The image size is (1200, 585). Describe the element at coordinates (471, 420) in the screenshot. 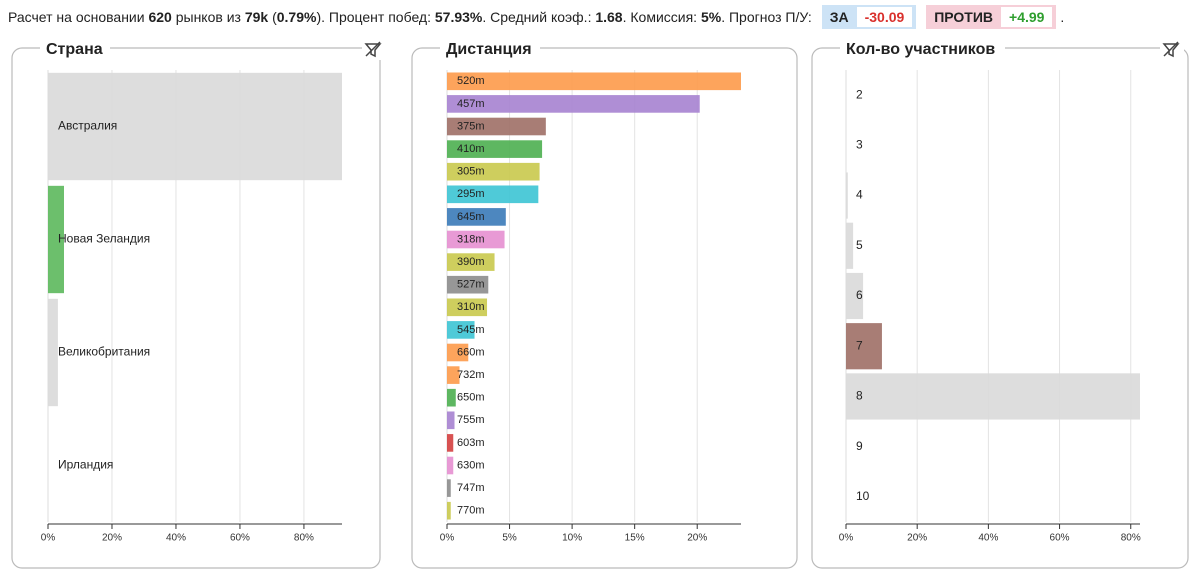

I see `category-label: 755m` at that location.